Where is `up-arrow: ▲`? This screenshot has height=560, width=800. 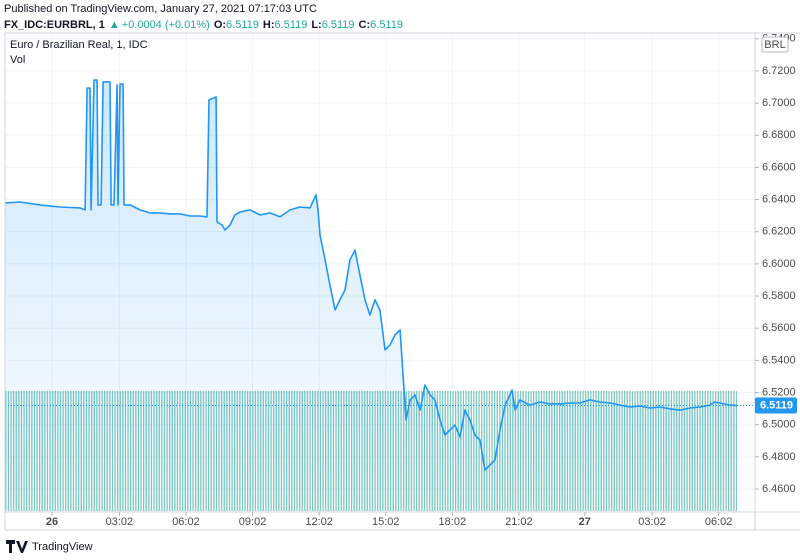
up-arrow: ▲ is located at coordinates (114, 25).